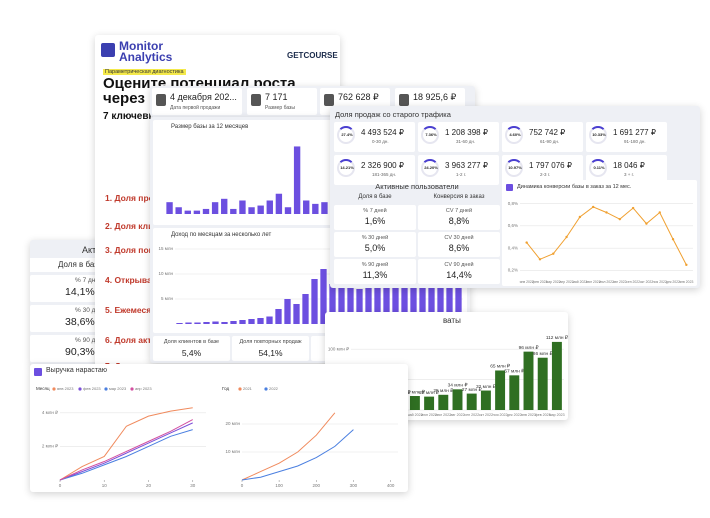 Image resolution: width=710 pixels, height=518 pixels. What do you see at coordinates (375, 221) in the screenshot?
I see `cell-value: 1,6%` at bounding box center [375, 221].